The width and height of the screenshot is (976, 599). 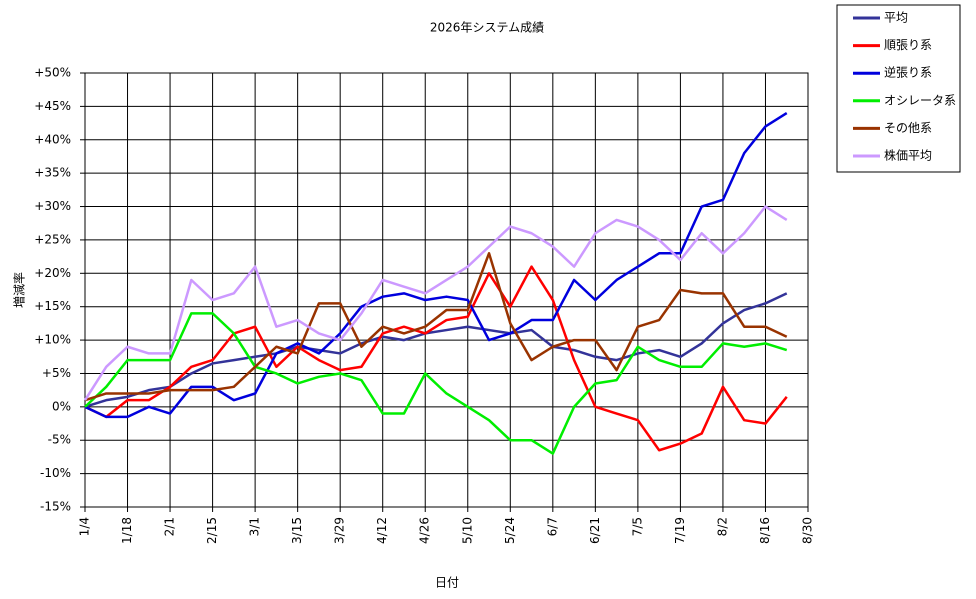 What do you see at coordinates (467, 530) in the screenshot?
I see `x-tick-label: 5/10` at bounding box center [467, 530].